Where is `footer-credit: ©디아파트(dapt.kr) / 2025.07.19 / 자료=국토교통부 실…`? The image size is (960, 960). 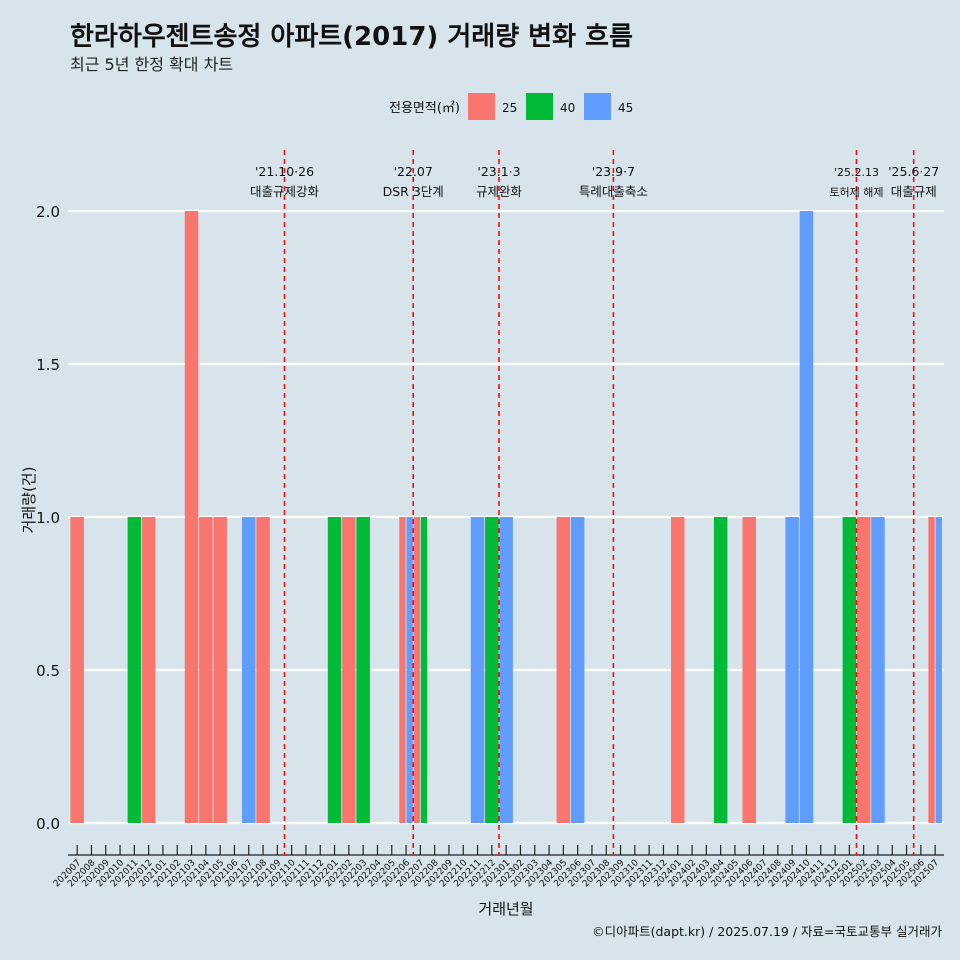 footer-credit: ©디아파트(dapt.kr) / 2025.07.19 / 자료=국토교통부 실… is located at coordinates (767, 931).